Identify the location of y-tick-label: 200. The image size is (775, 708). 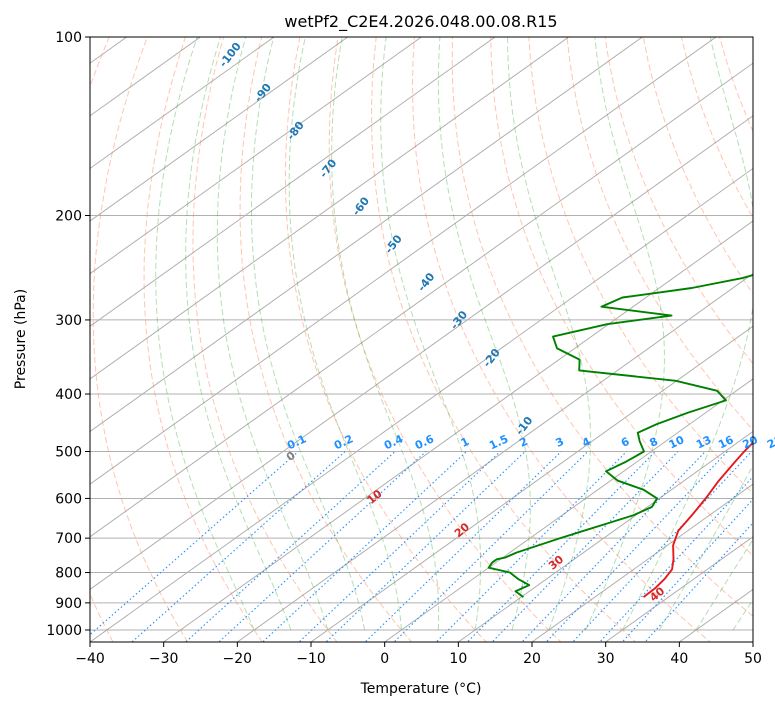
(68, 217).